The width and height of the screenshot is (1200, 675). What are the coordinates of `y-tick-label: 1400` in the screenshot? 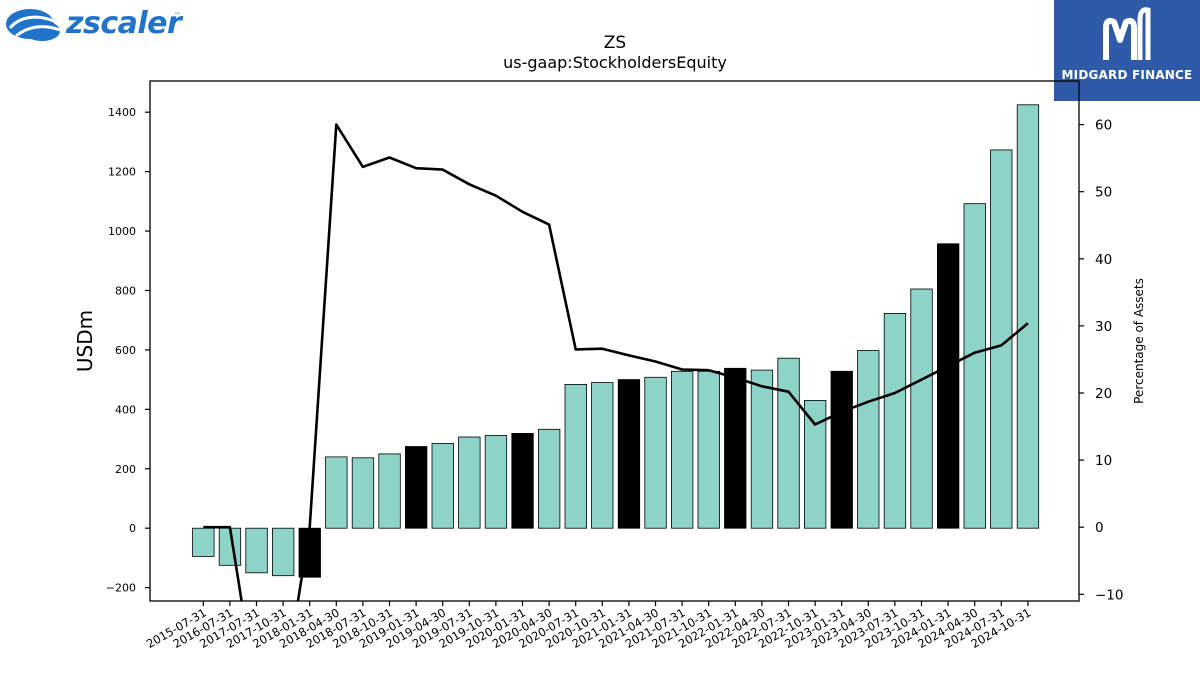 It's located at (122, 112).